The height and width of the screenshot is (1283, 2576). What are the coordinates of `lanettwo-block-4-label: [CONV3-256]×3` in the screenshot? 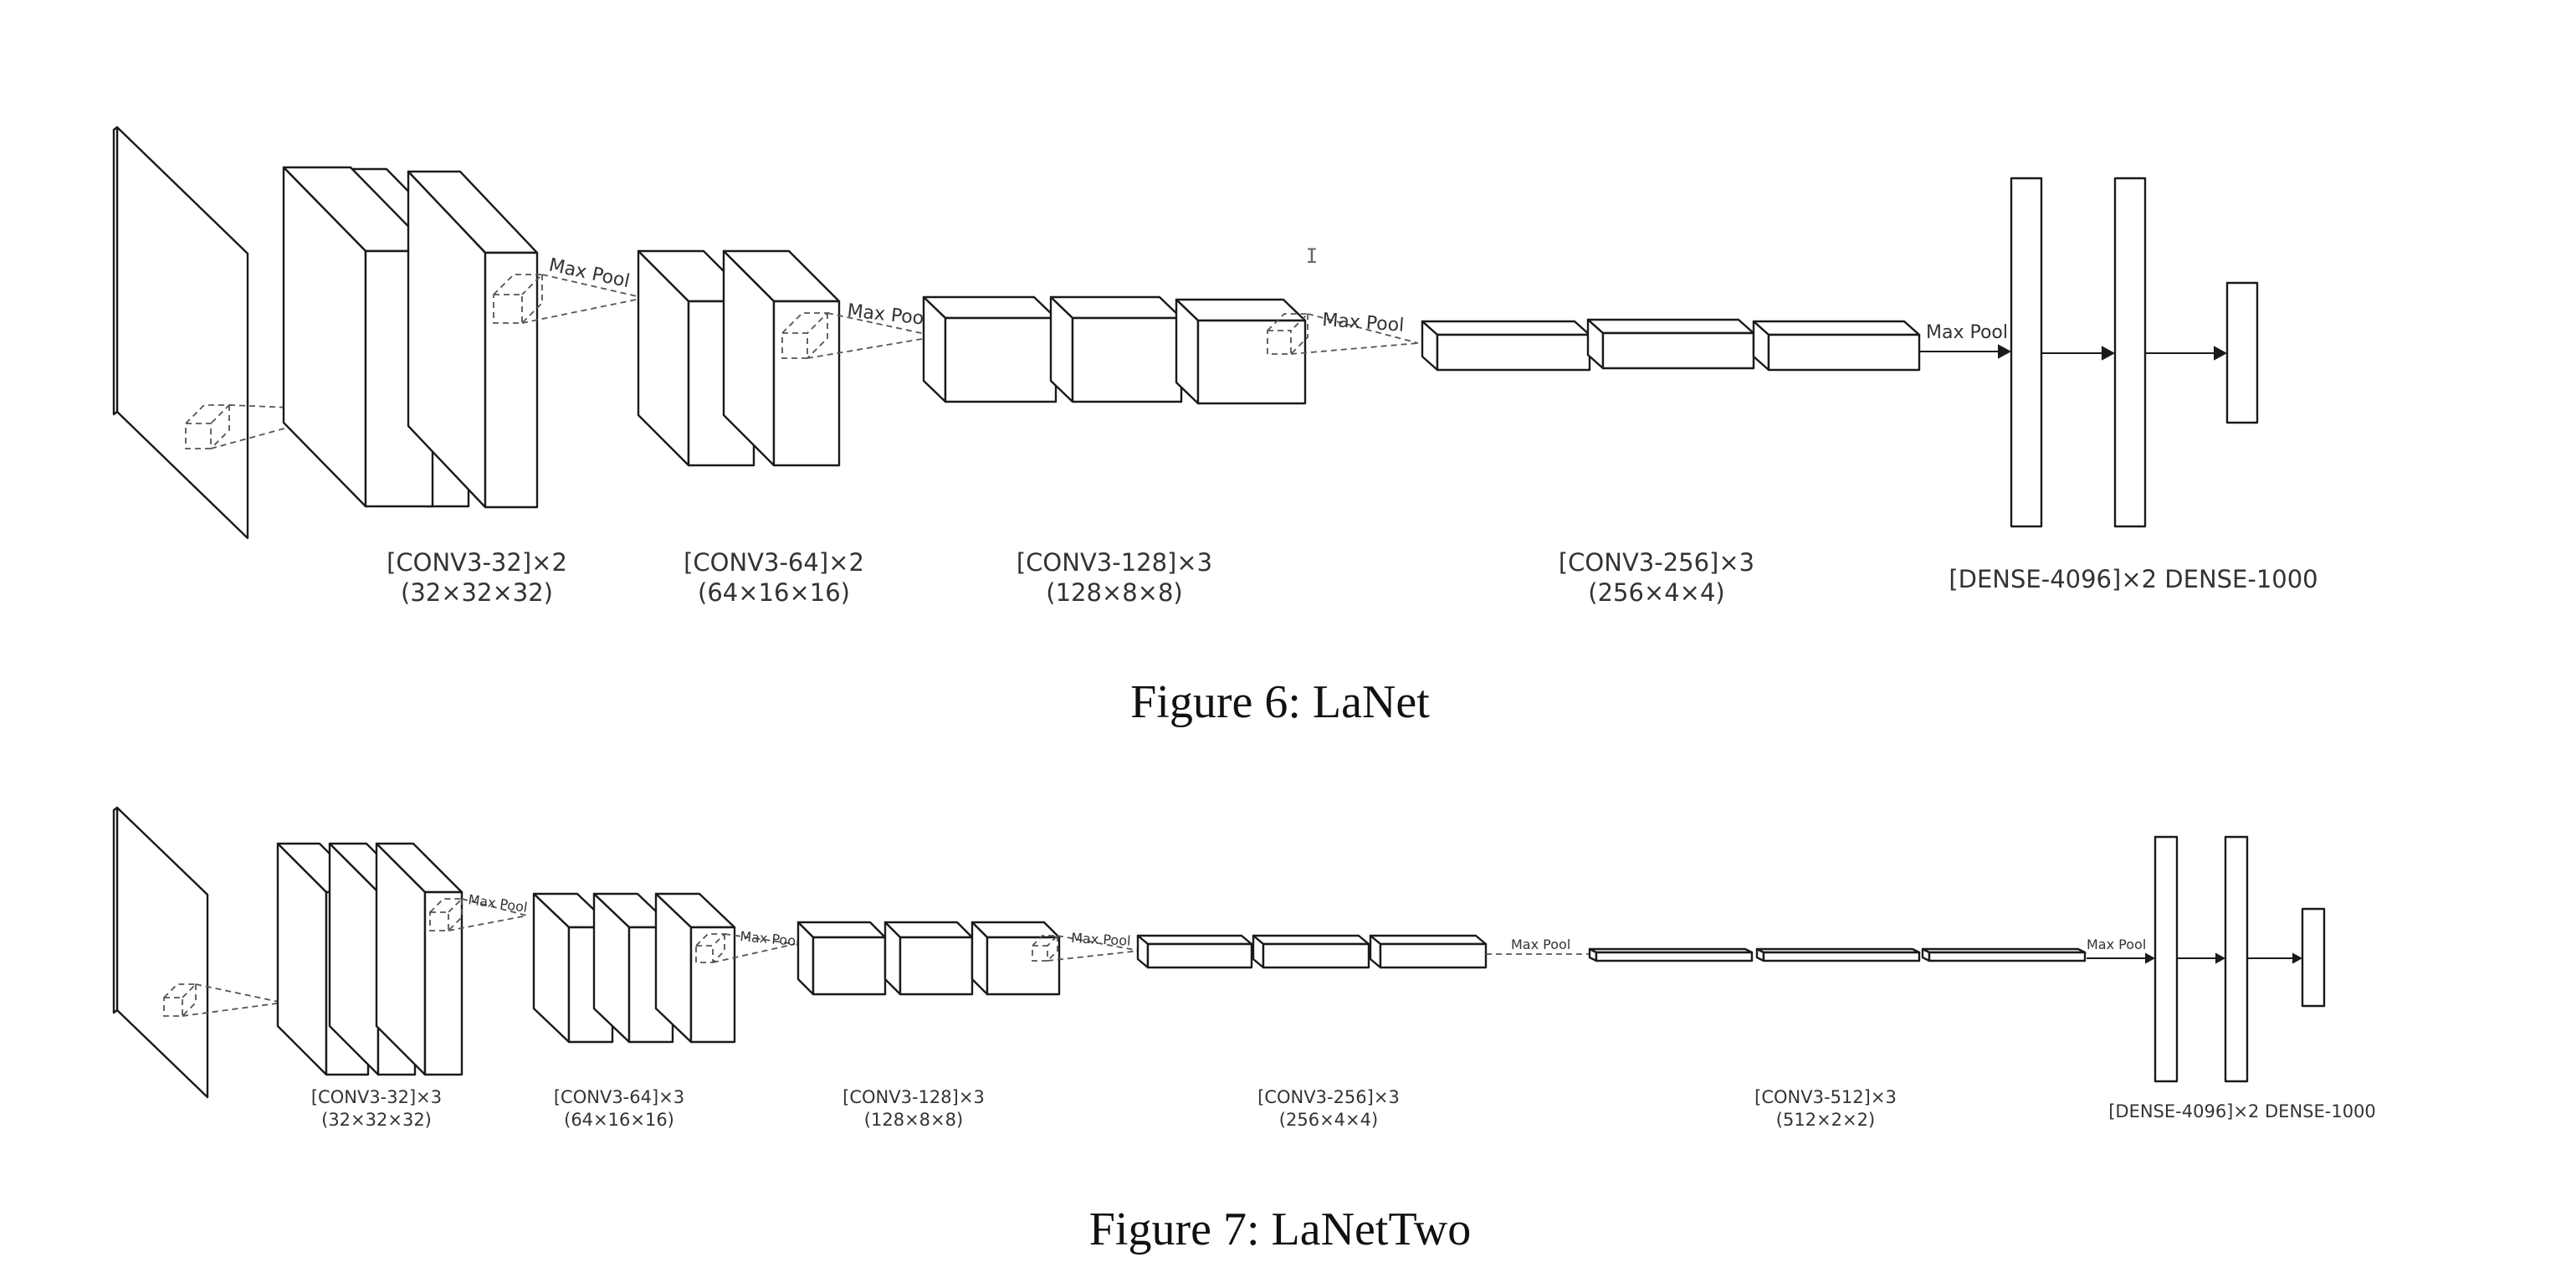 It's located at (1329, 1097).